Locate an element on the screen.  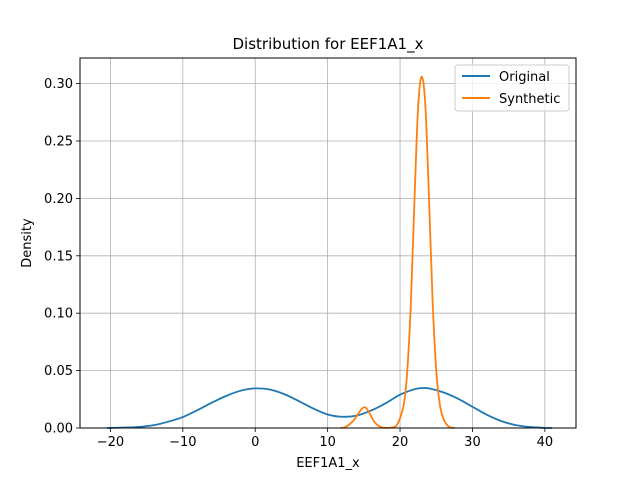
series-line-original is located at coordinates (329, 408).